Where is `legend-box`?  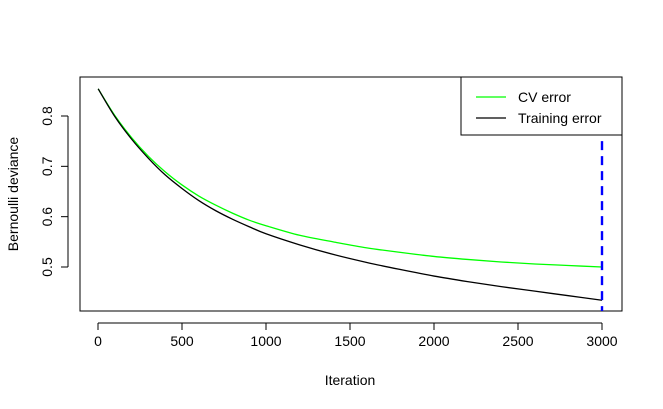
legend-box is located at coordinates (541, 106).